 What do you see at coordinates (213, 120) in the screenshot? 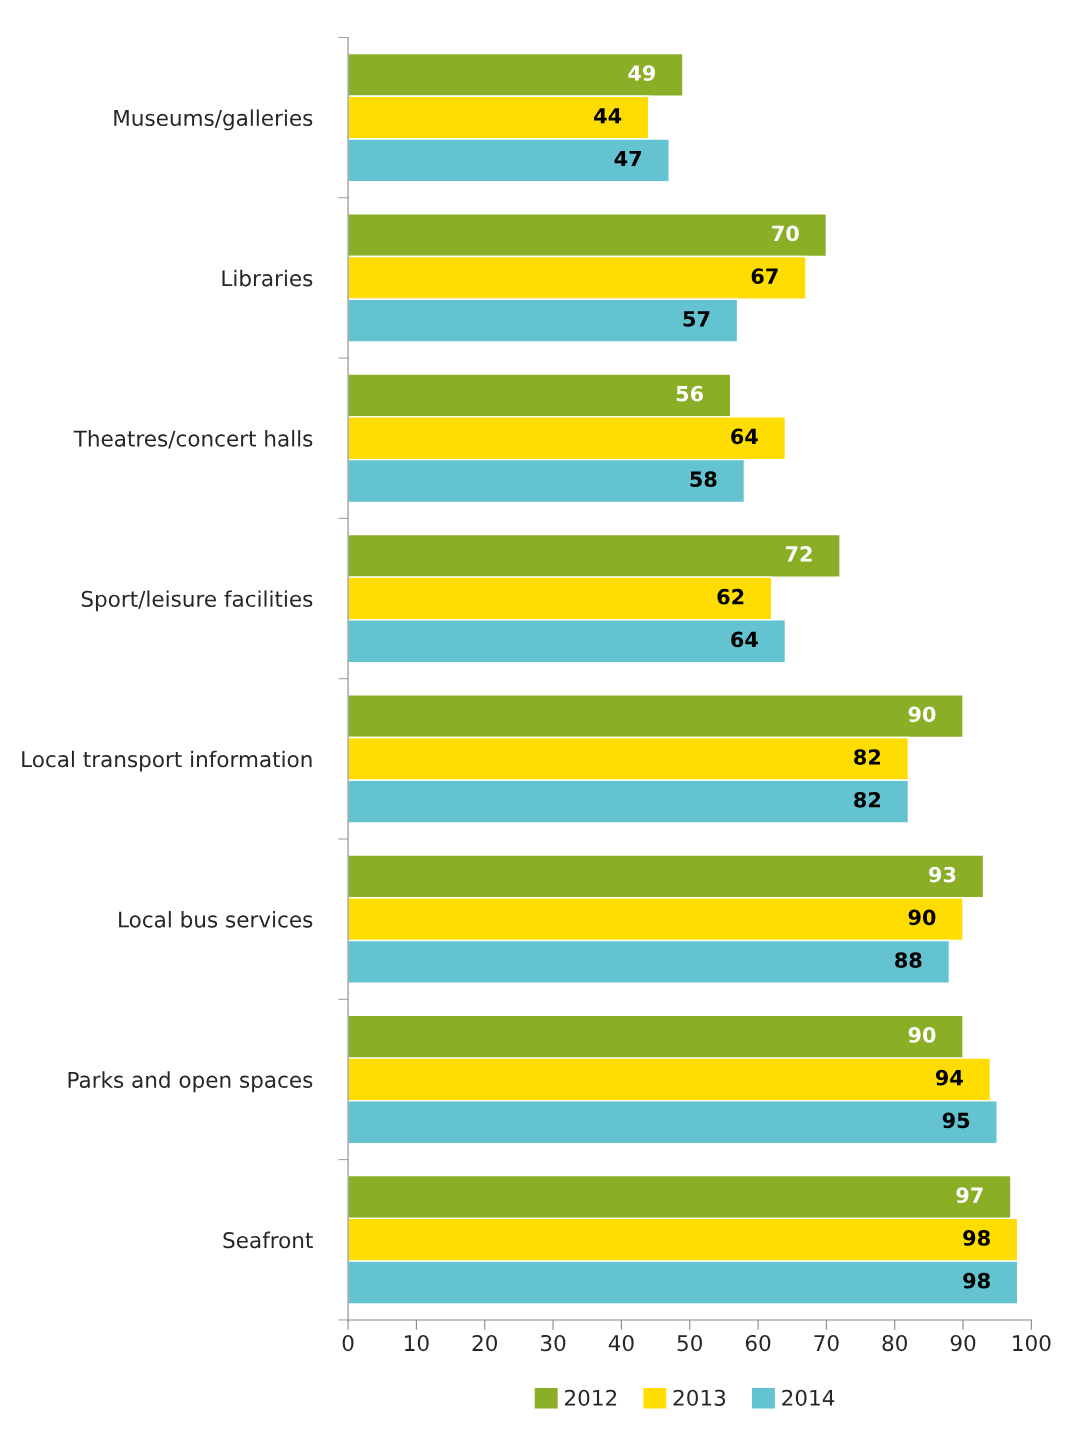
I see `y-tick-label: Museums/galleries` at bounding box center [213, 120].